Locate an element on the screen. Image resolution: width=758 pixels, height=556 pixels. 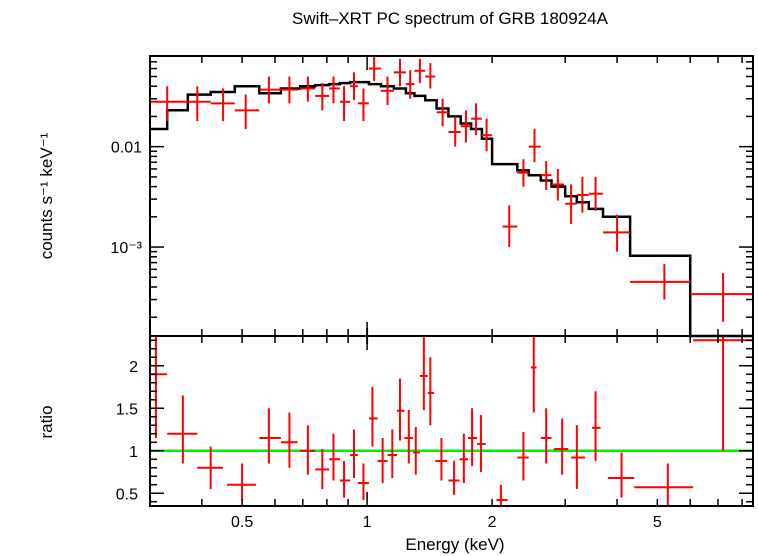
upper-y-tick-label: 10⁻³ is located at coordinates (126, 248).